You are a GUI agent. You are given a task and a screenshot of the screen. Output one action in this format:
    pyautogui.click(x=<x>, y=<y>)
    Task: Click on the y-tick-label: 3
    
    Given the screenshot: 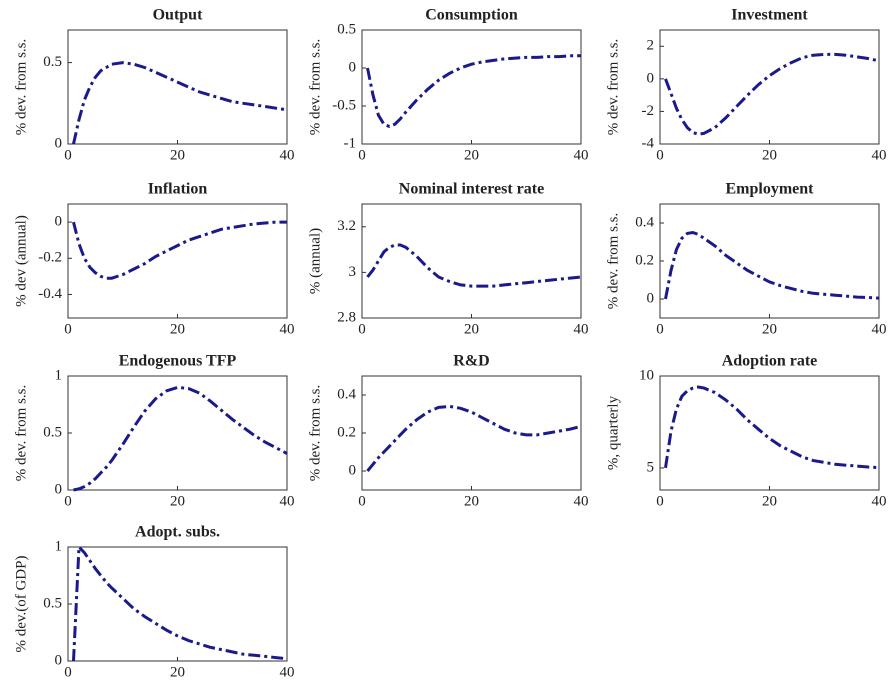 What is the action you would take?
    pyautogui.click(x=353, y=272)
    